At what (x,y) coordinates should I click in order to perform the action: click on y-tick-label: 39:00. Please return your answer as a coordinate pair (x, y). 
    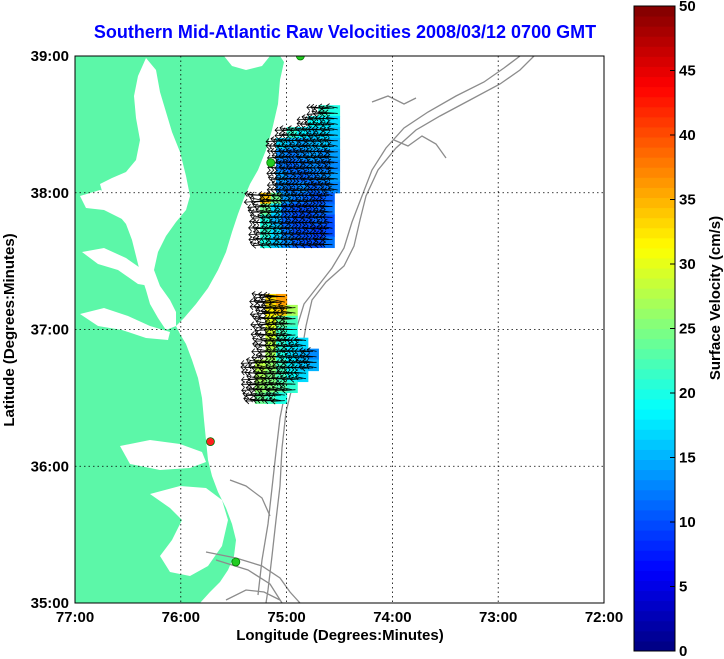
    Looking at the image, I should click on (50, 56).